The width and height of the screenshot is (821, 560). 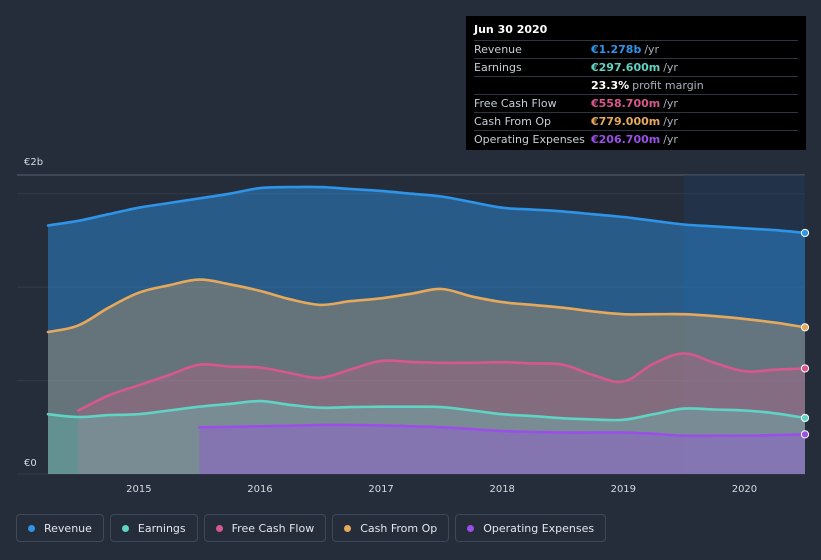 I want to click on series-end-markers, so click(x=805, y=333).